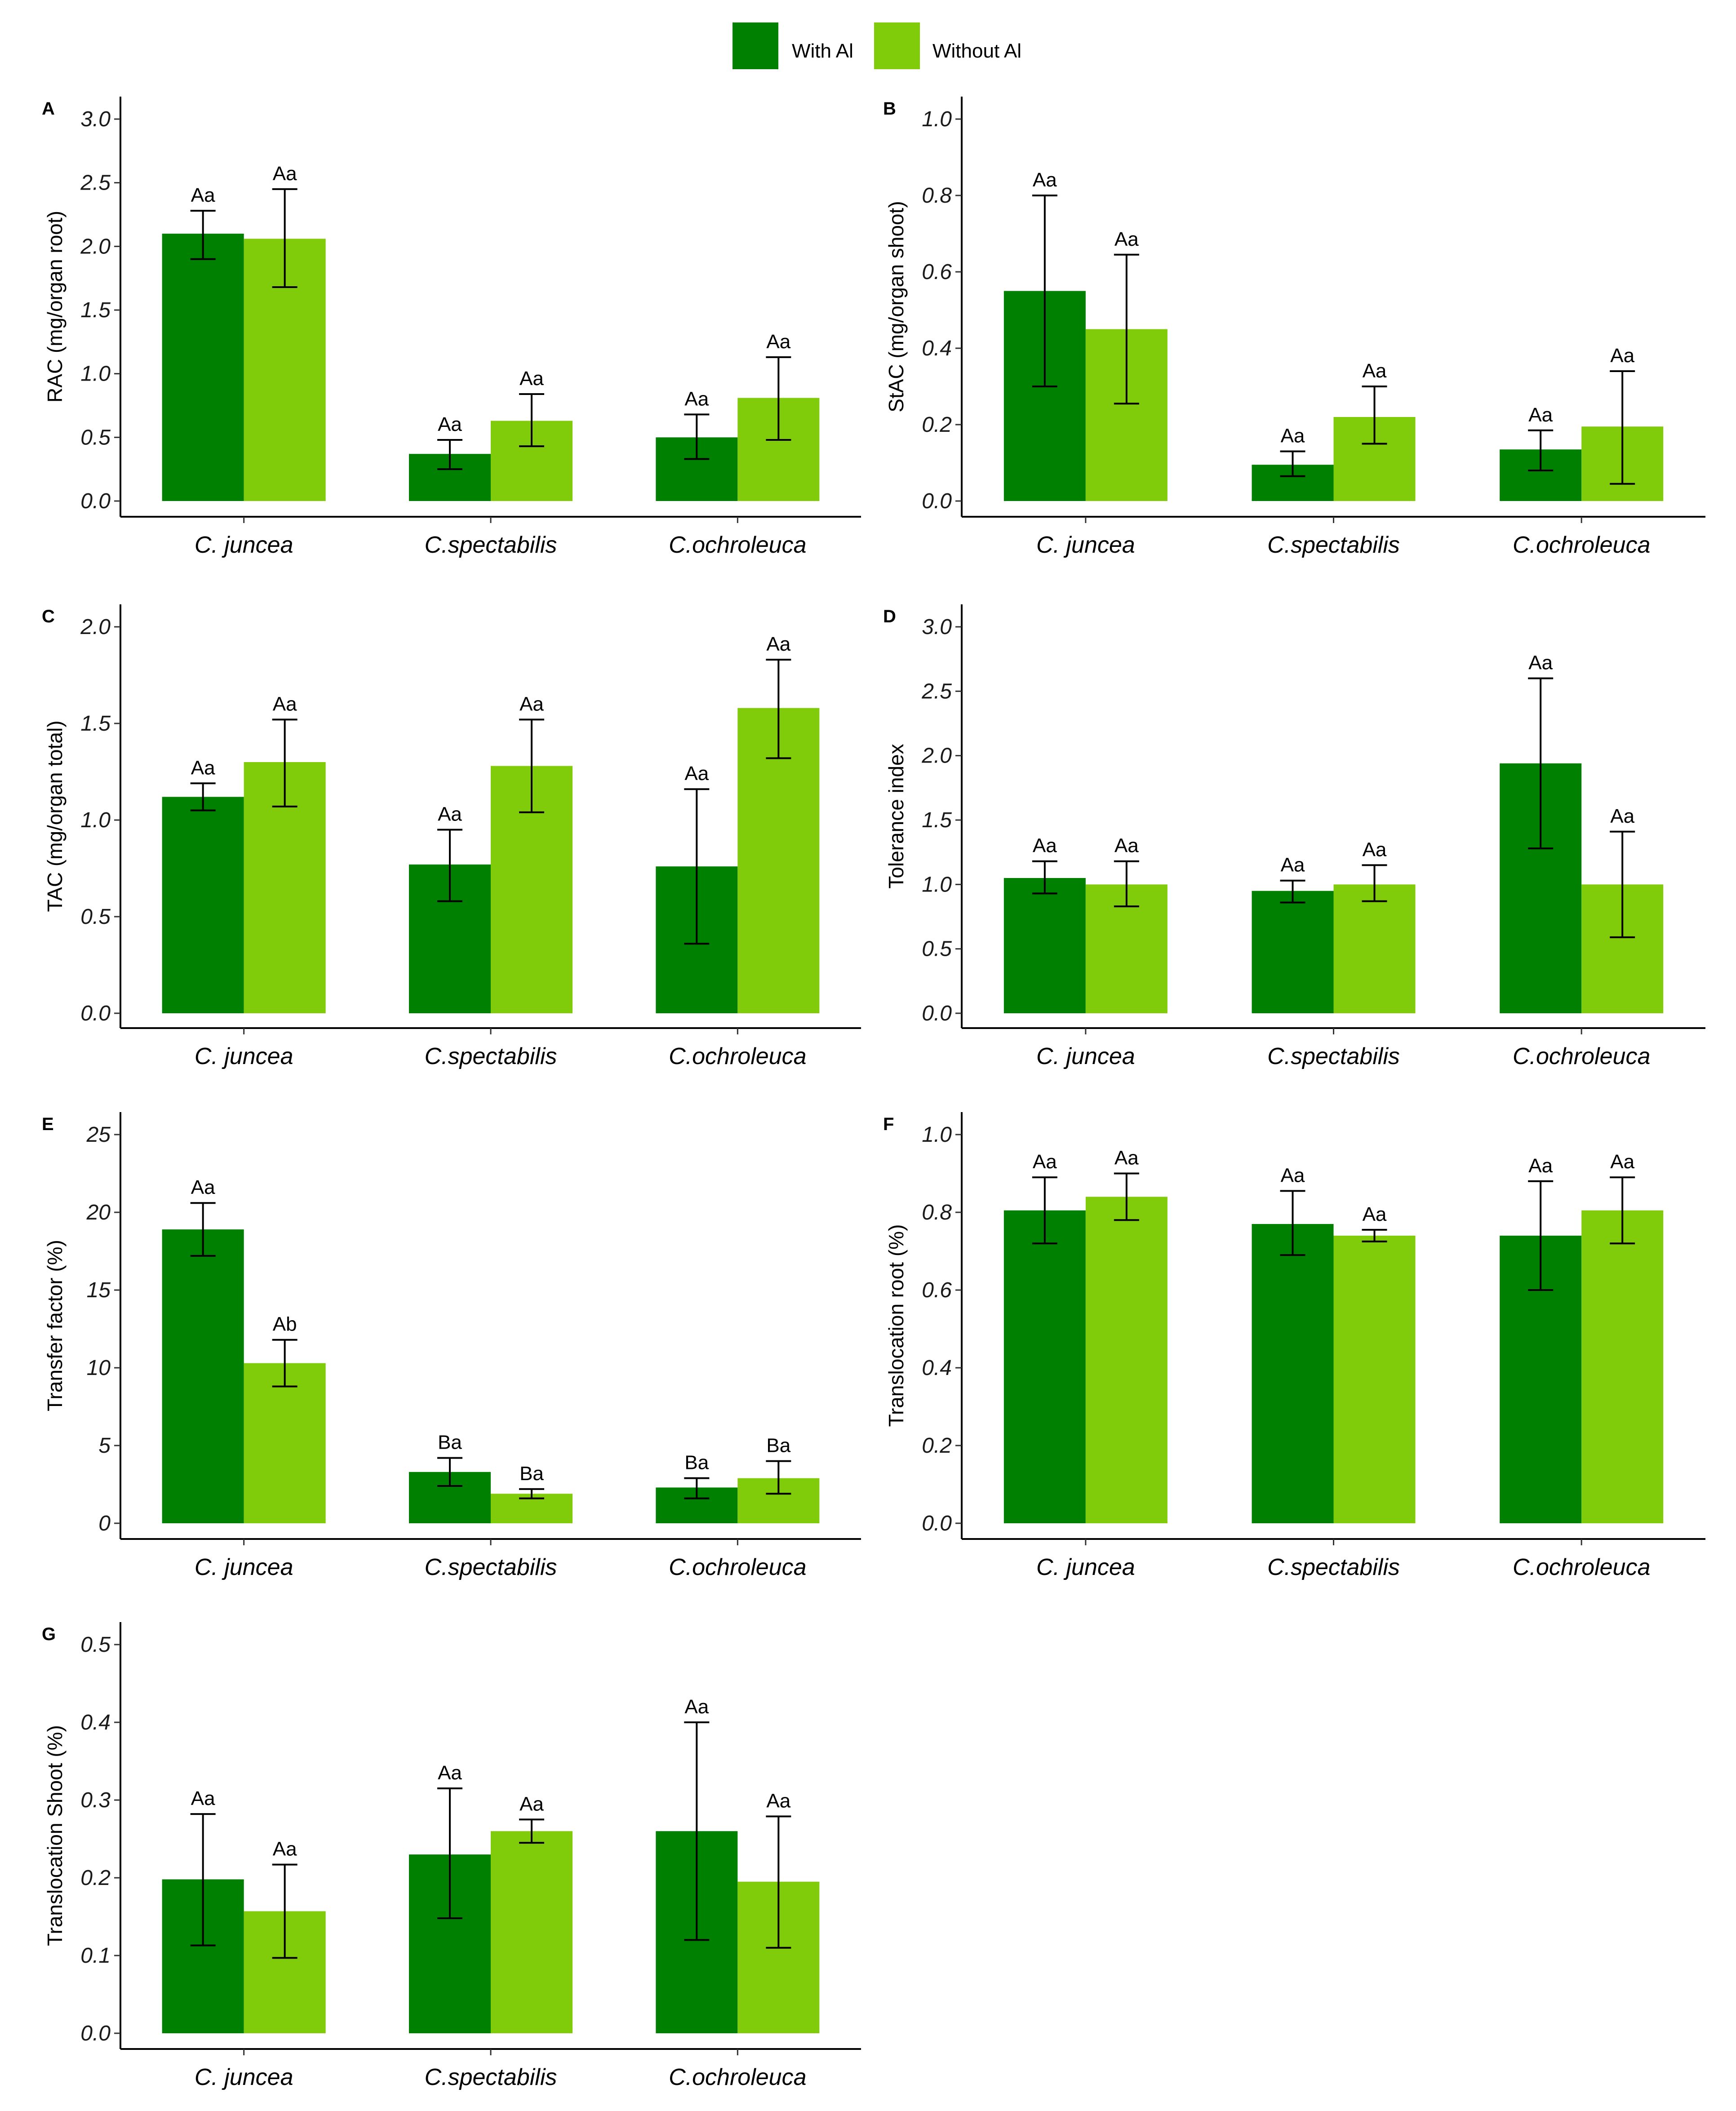 Image resolution: width=1736 pixels, height=2111 pixels. What do you see at coordinates (937, 1290) in the screenshot?
I see `panel-f-y-tick-label: 0.6` at bounding box center [937, 1290].